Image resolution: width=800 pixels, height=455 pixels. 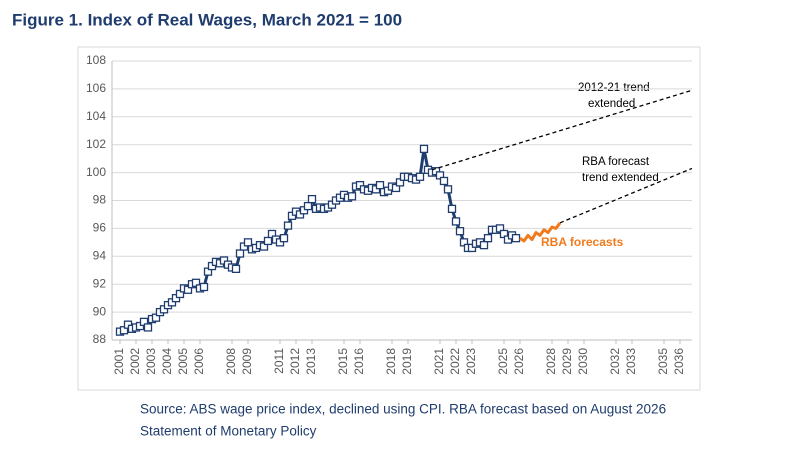 I want to click on x-tick-label: 2012, so click(x=295, y=361).